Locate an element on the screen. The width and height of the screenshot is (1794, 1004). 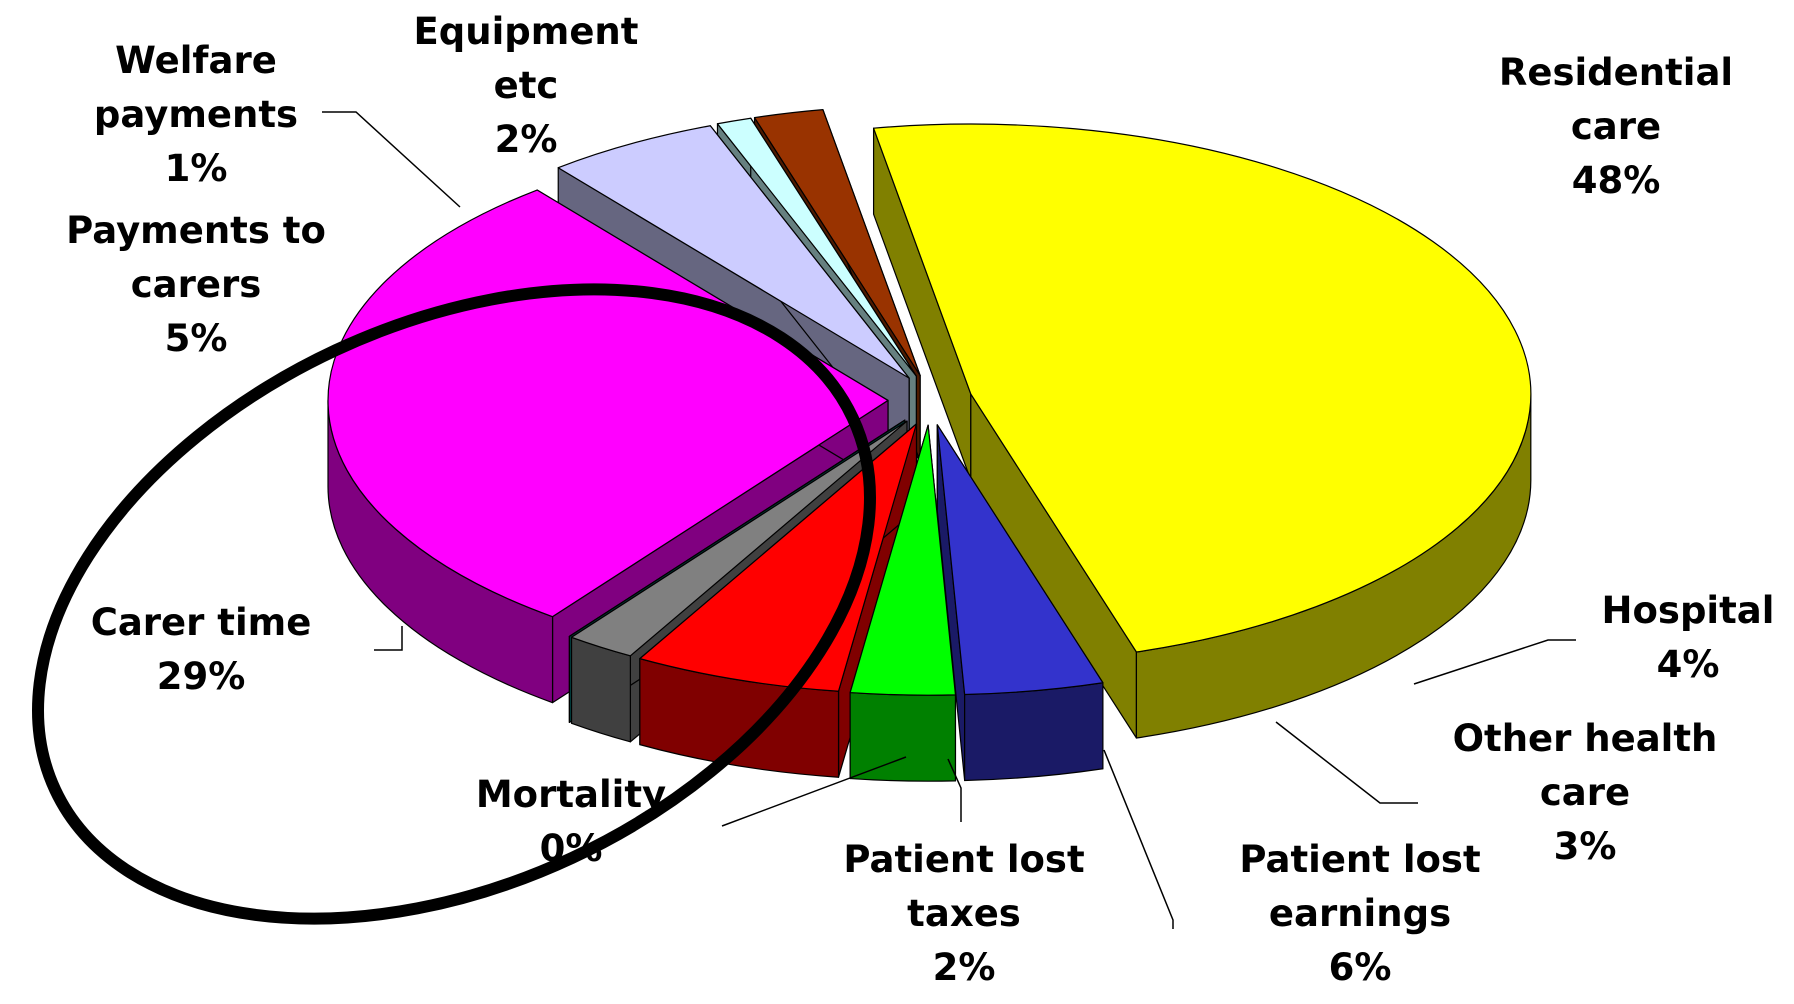
category-label: Residential care is located at coordinates (1616, 99).